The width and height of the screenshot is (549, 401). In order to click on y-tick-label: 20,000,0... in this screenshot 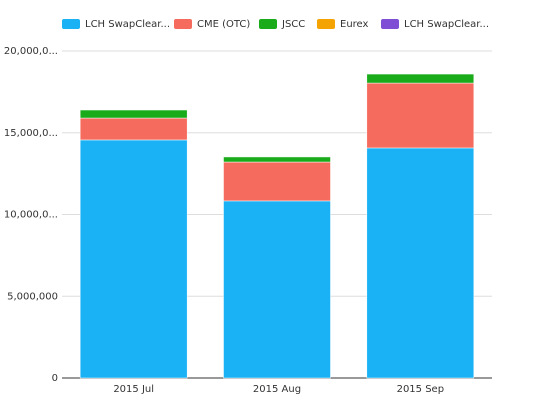, I will do `click(31, 51)`.